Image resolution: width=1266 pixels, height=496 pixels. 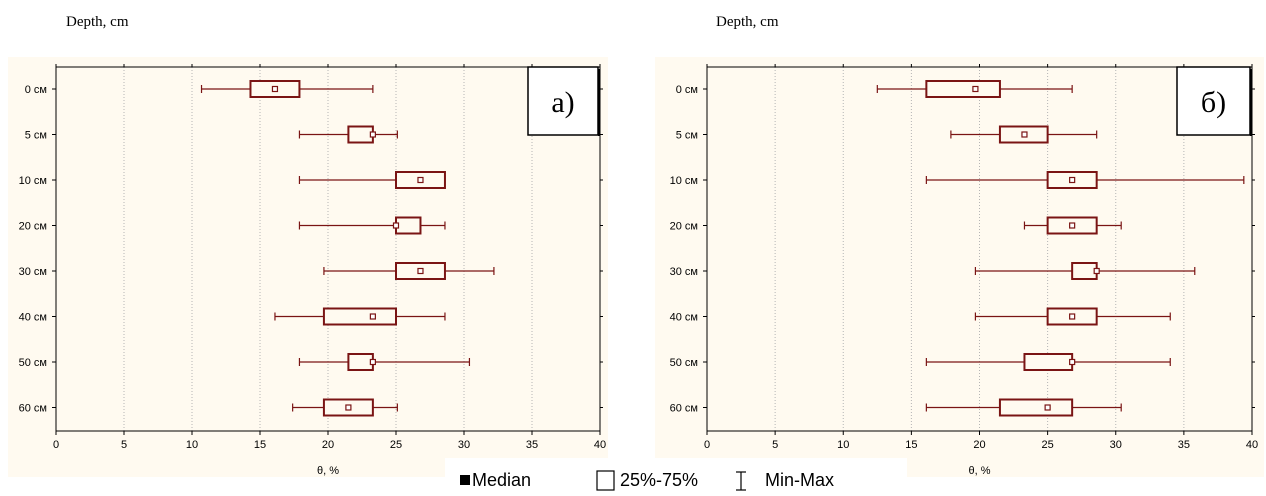 What do you see at coordinates (605, 480) in the screenshot?
I see `box-legend-icon` at bounding box center [605, 480].